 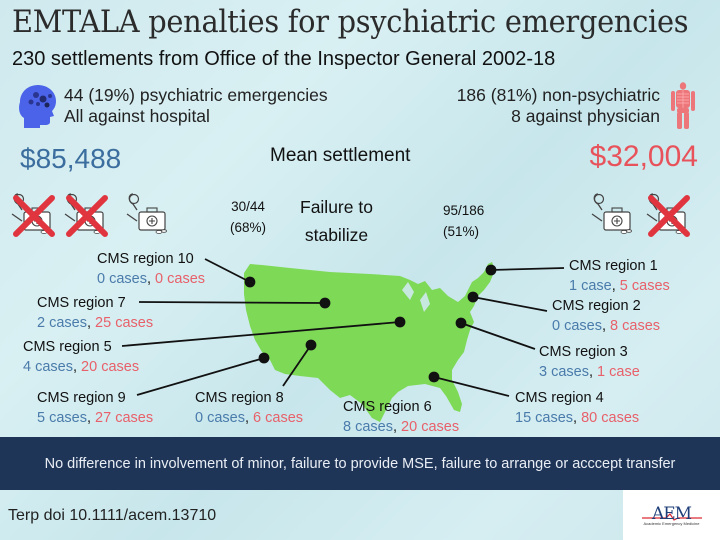 I want to click on psych-cases: 8 cases, so click(x=368, y=427).